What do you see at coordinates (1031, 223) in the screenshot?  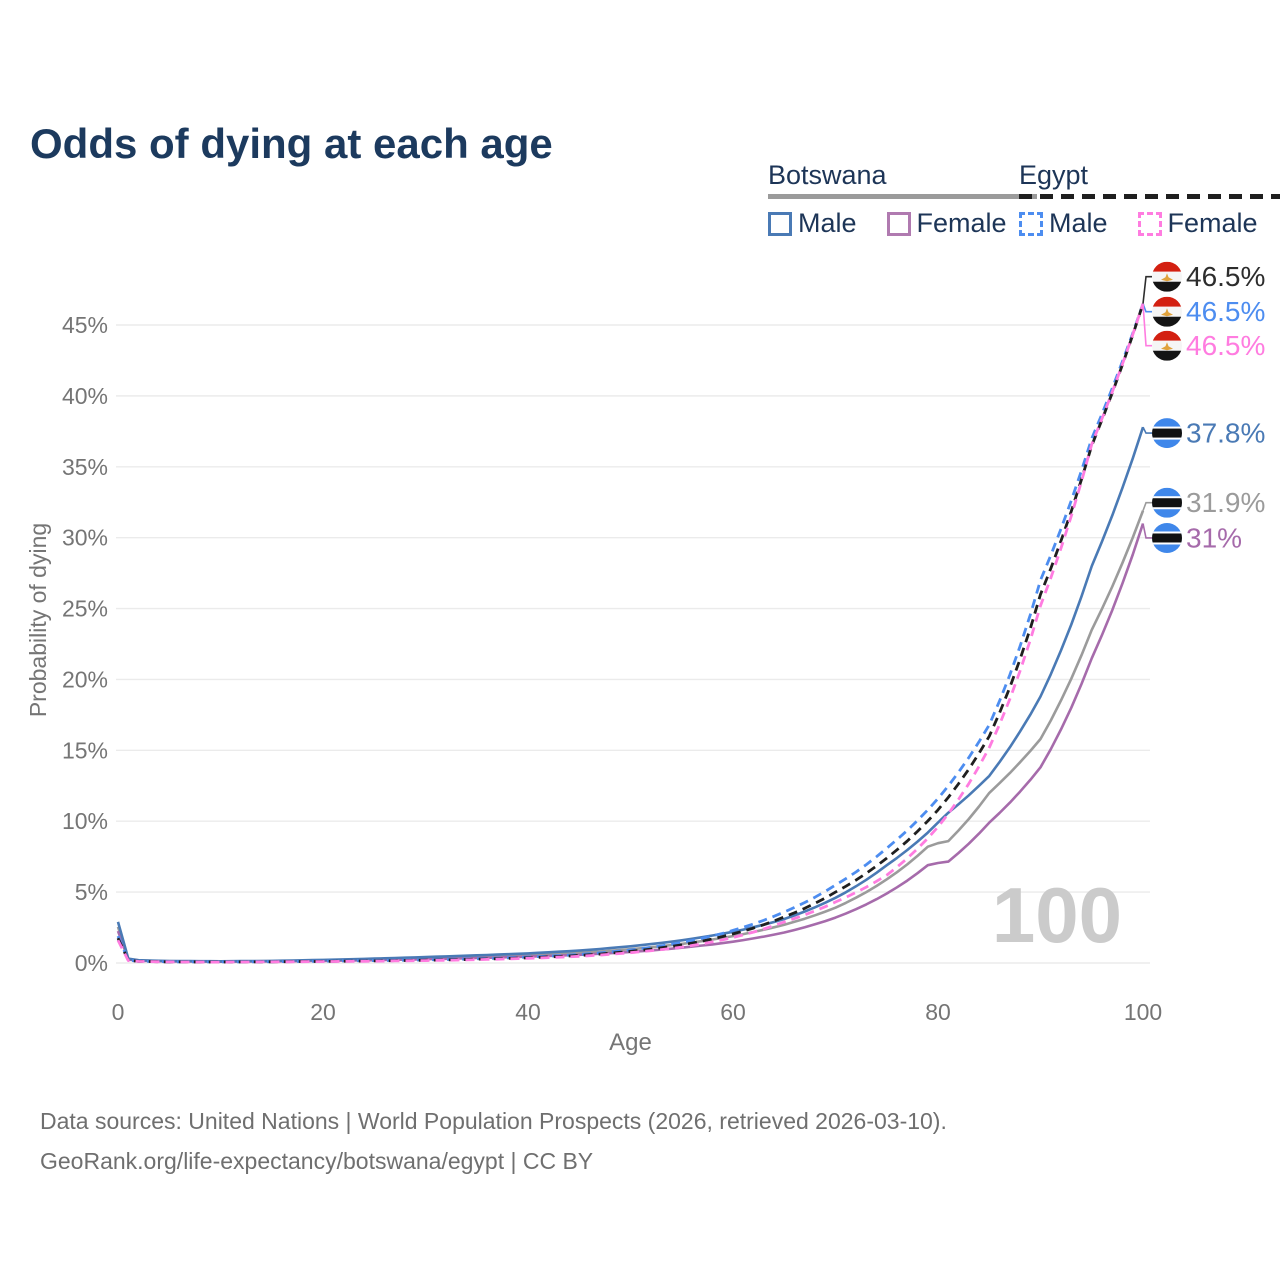 I see `egypt-male-line-swatch` at bounding box center [1031, 223].